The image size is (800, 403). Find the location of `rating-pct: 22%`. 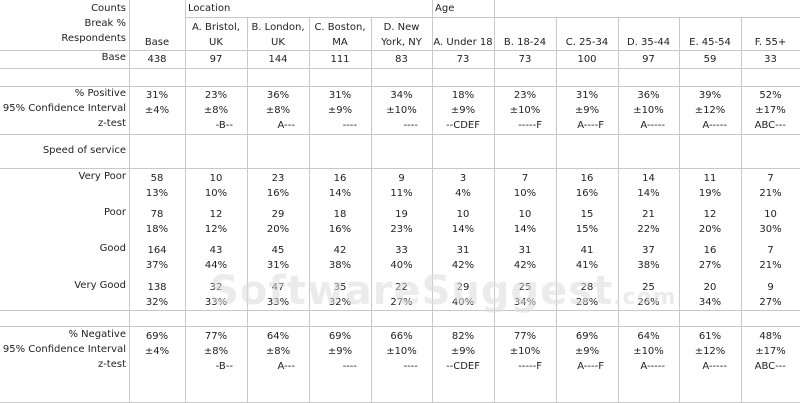

rating-pct: 22% is located at coordinates (648, 229).